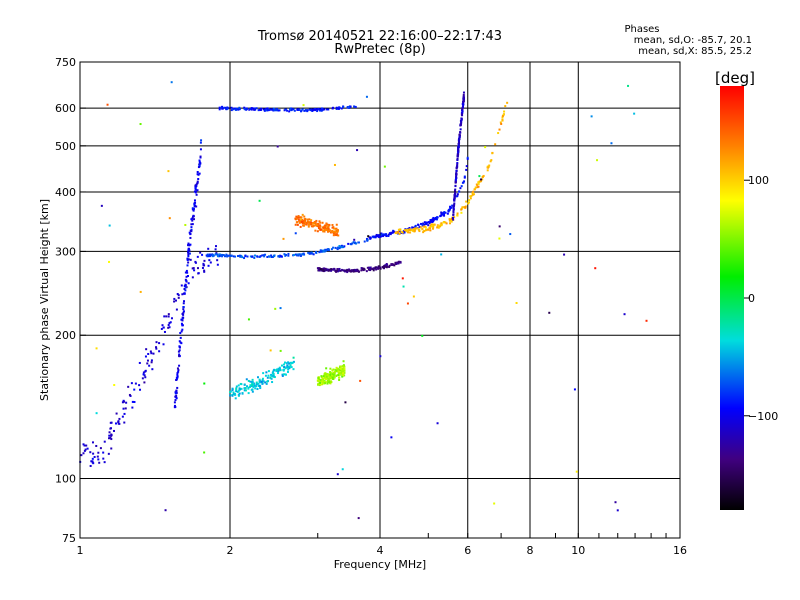 Image resolution: width=800 pixels, height=600 pixels. I want to click on x-tick-label: 2, so click(230, 550).